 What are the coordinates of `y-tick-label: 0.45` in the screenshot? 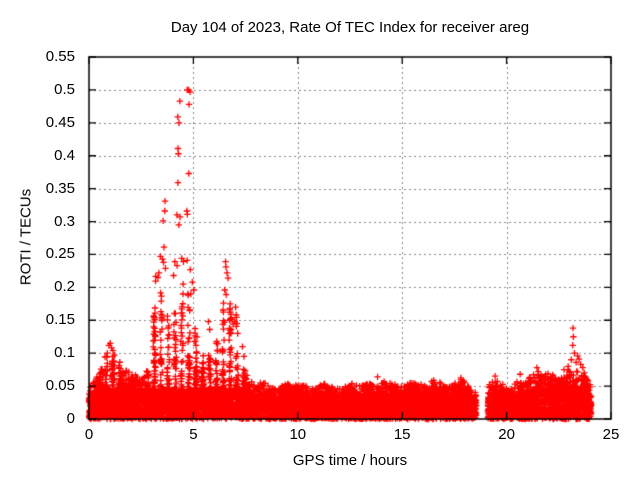 It's located at (60, 122).